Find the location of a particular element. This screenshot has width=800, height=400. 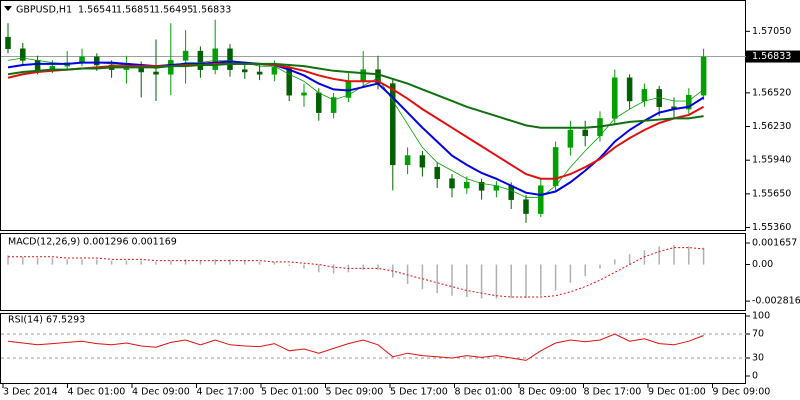

x-tick-label: 4 Dec 01:00 is located at coordinates (97, 392).